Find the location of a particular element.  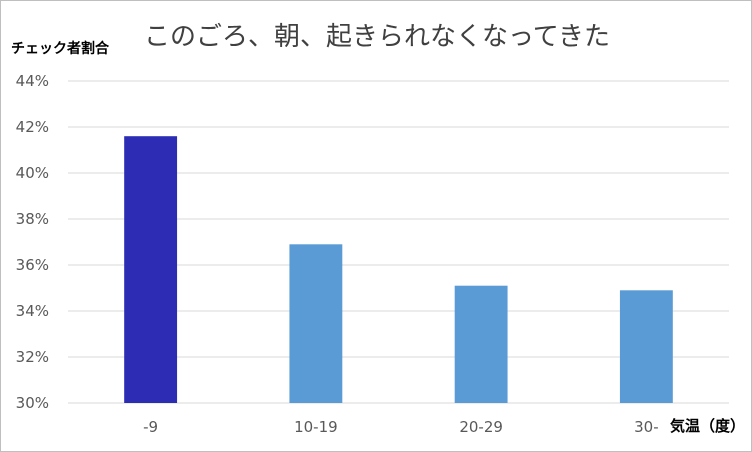

bar-30- is located at coordinates (646, 346).